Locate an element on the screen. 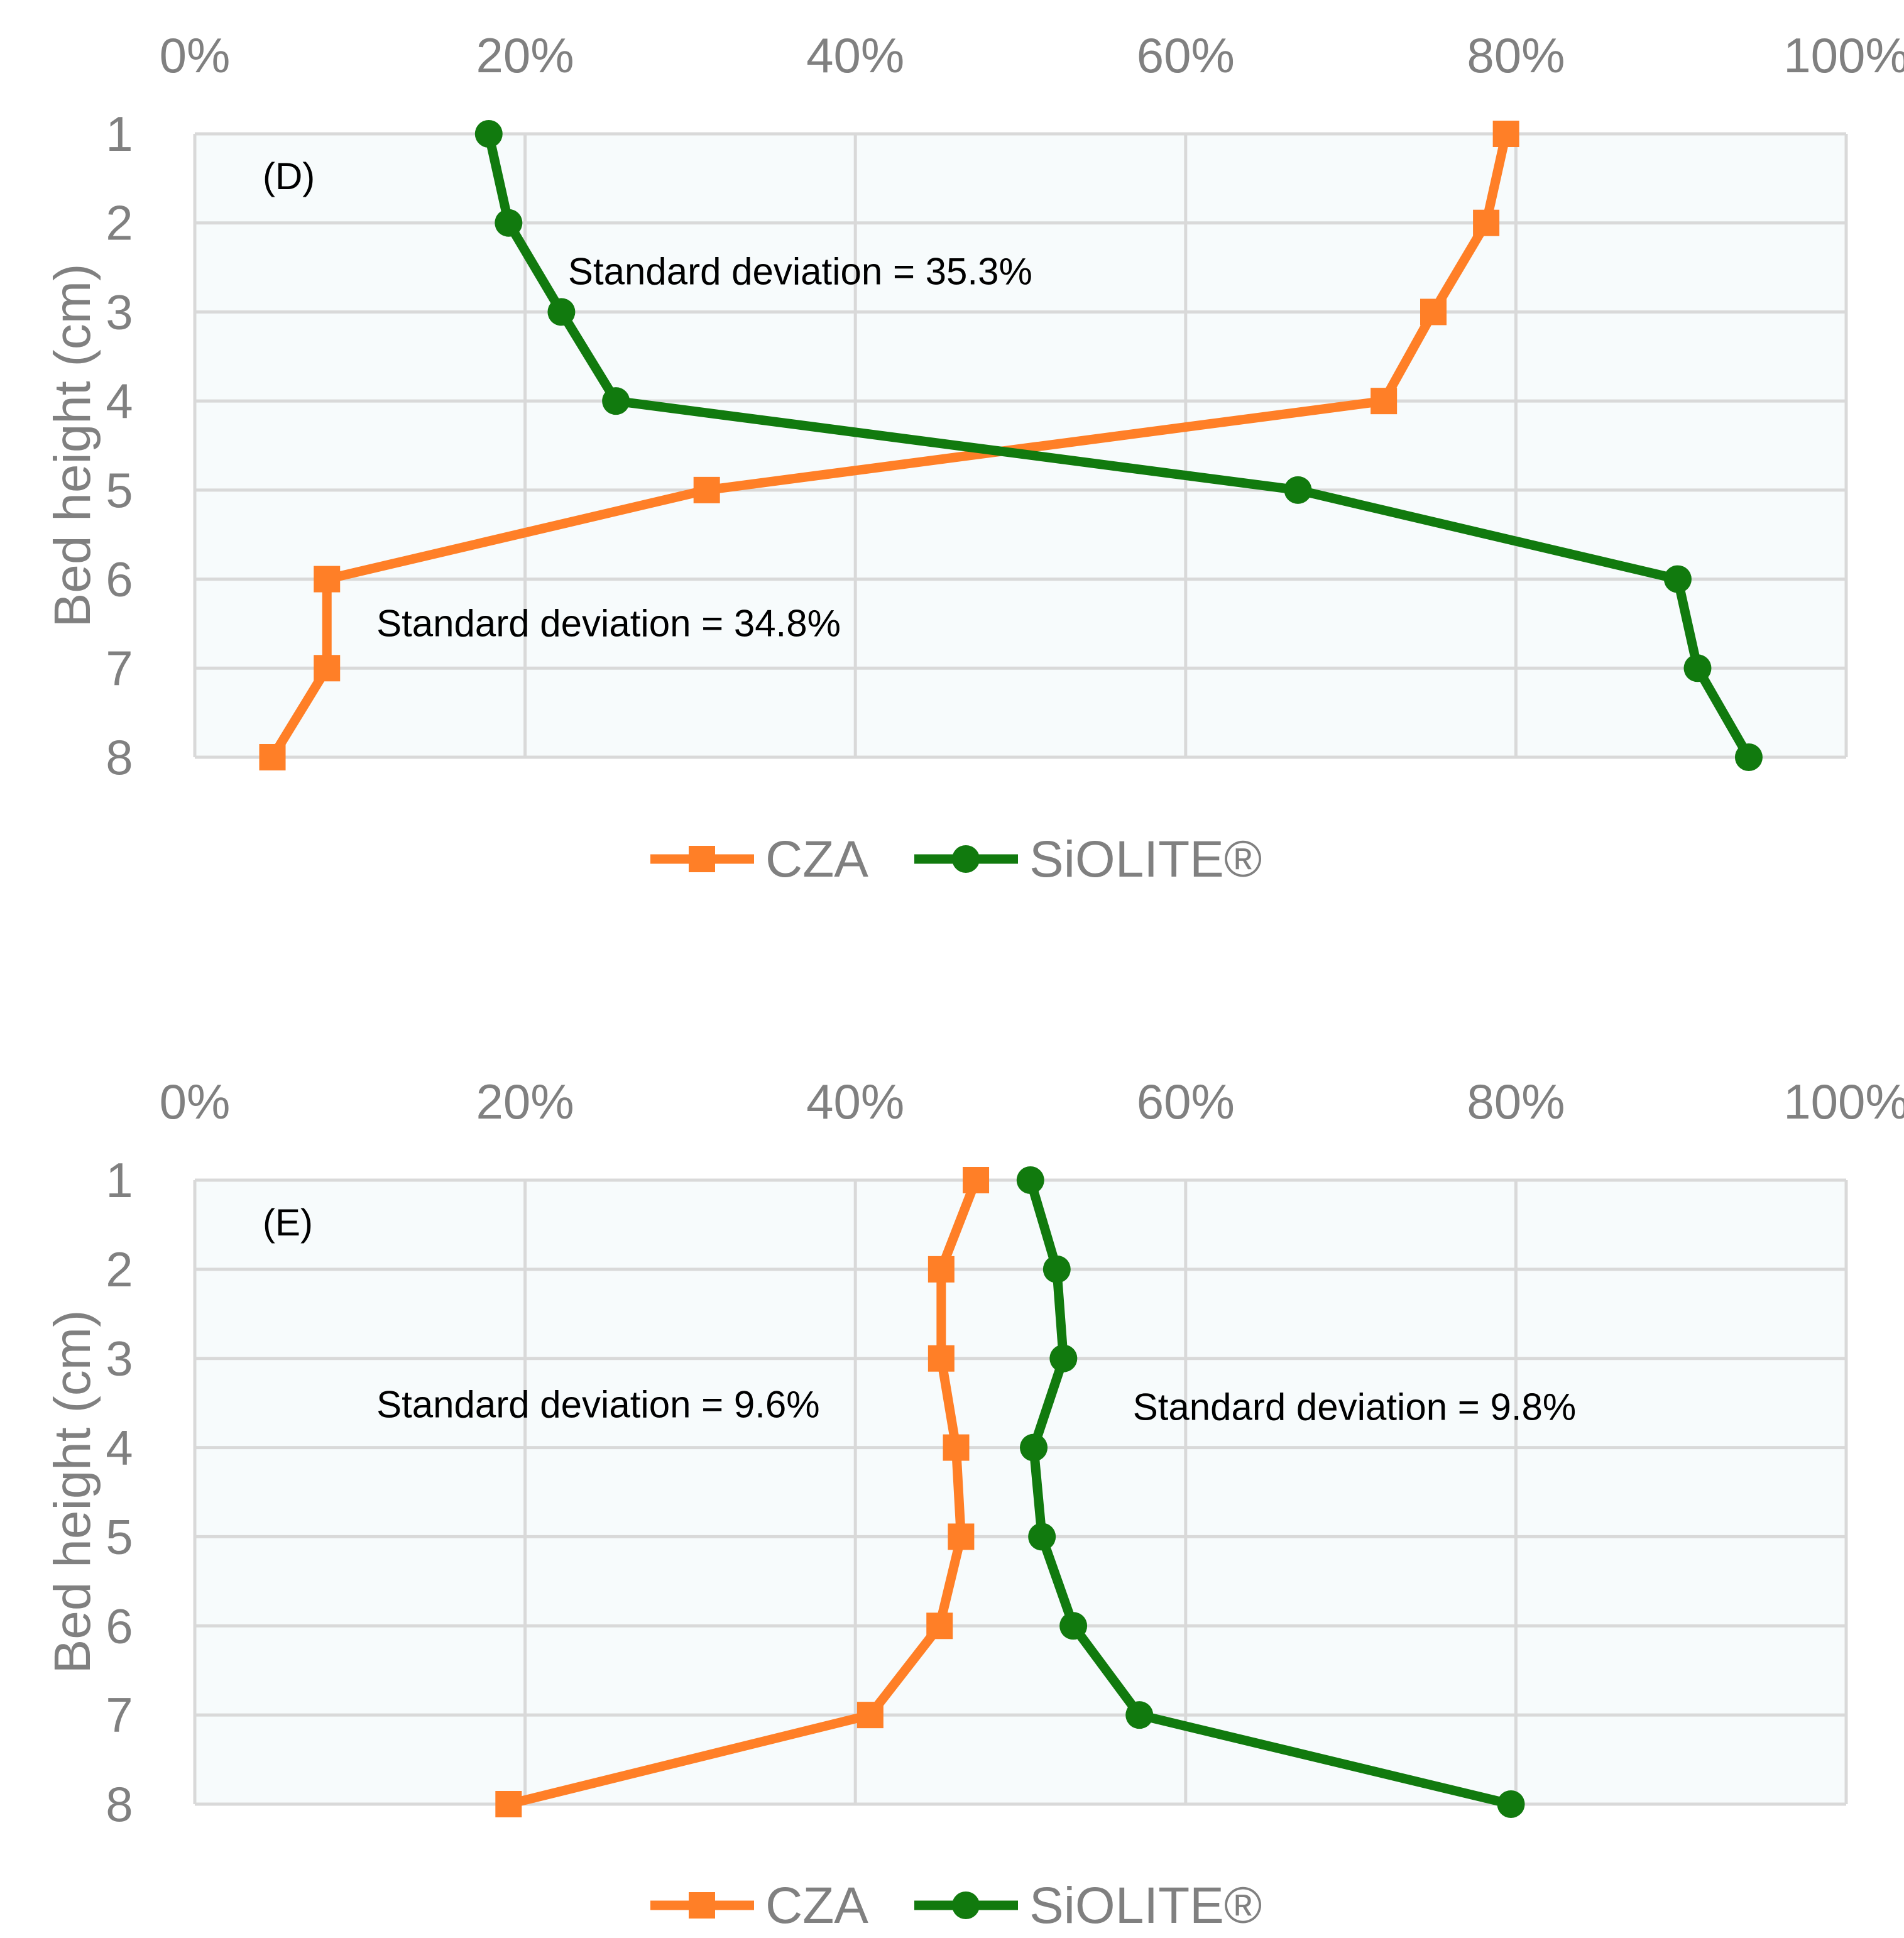 This screenshot has height=1938, width=1904. std-deviation-annotation: Standard deviation = 35.3% is located at coordinates (800, 272).